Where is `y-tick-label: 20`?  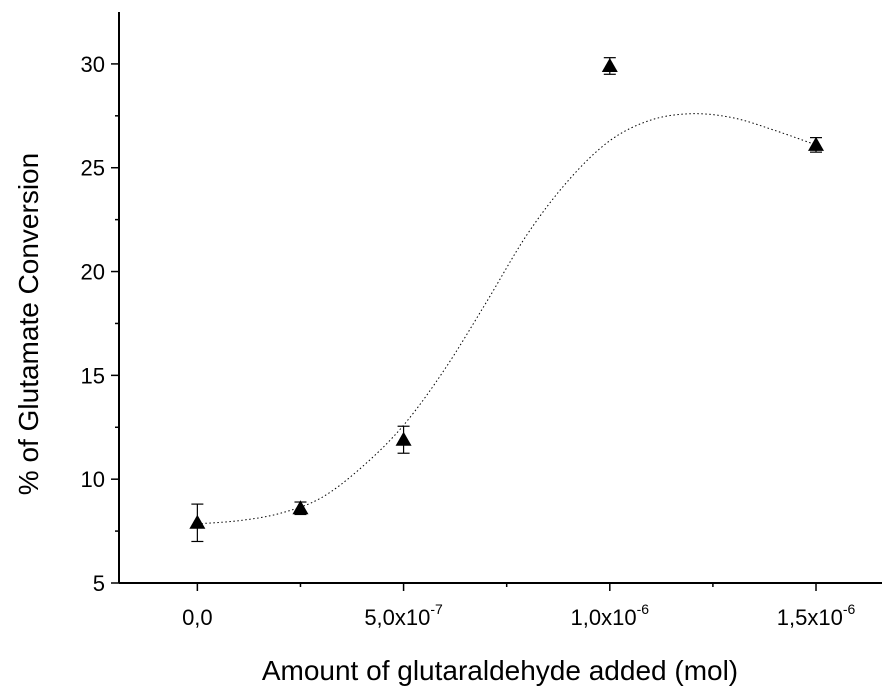
y-tick-label: 20 is located at coordinates (93, 272).